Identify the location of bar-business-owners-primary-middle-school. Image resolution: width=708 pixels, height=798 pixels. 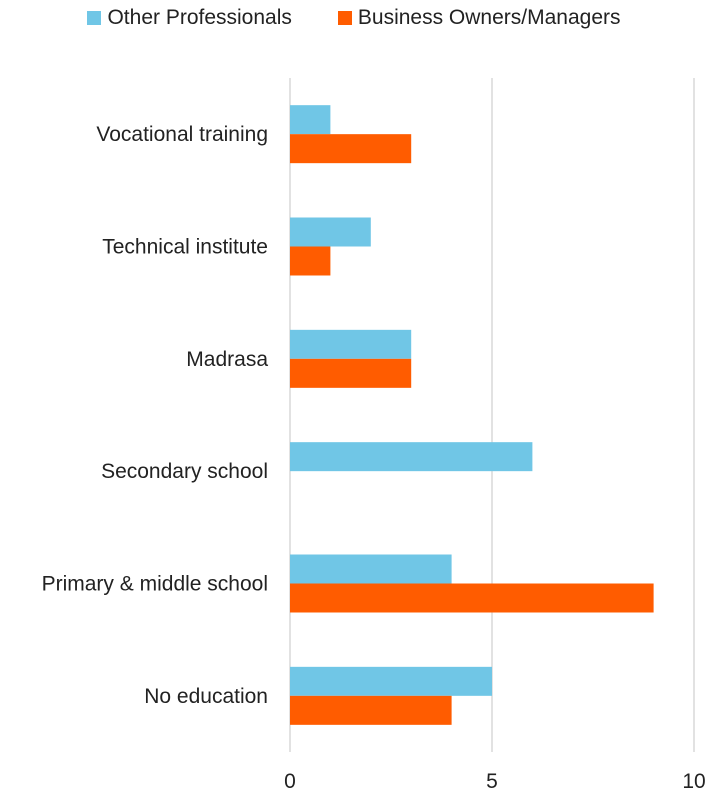
(472, 598).